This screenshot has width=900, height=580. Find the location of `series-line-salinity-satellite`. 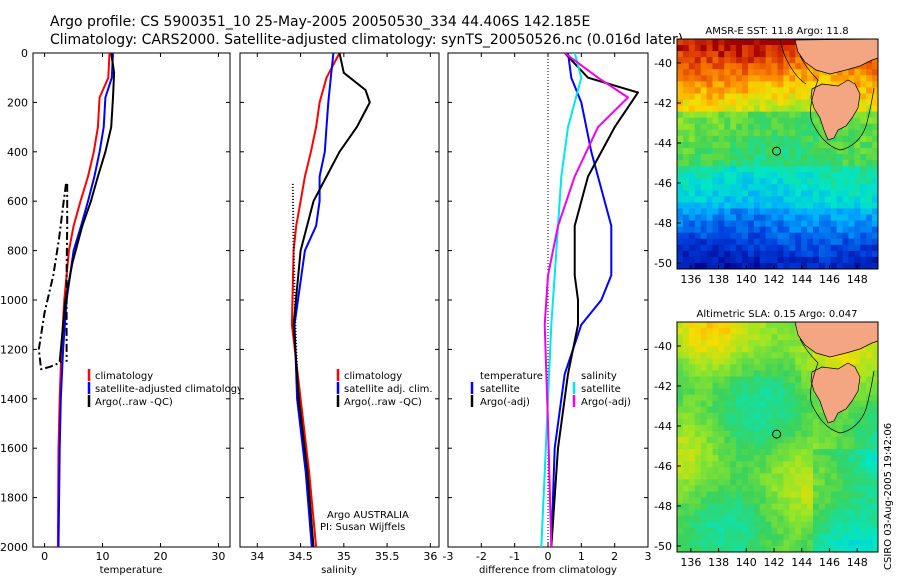

series-line-salinity-satellite is located at coordinates (561, 300).